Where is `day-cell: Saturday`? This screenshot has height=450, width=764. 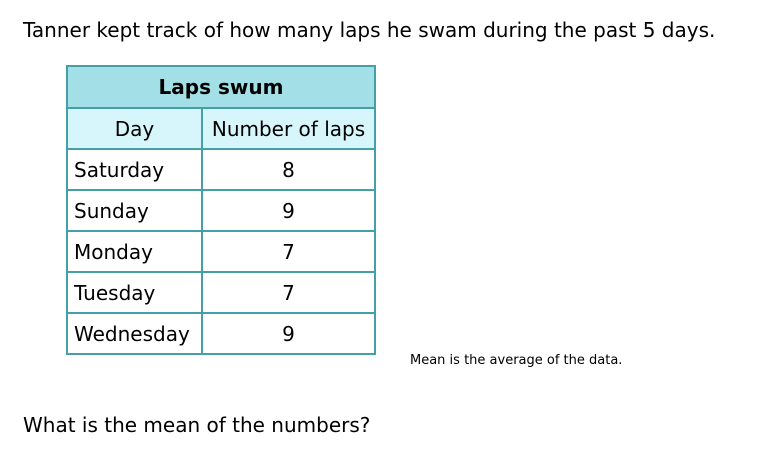
day-cell: Saturday is located at coordinates (134, 169).